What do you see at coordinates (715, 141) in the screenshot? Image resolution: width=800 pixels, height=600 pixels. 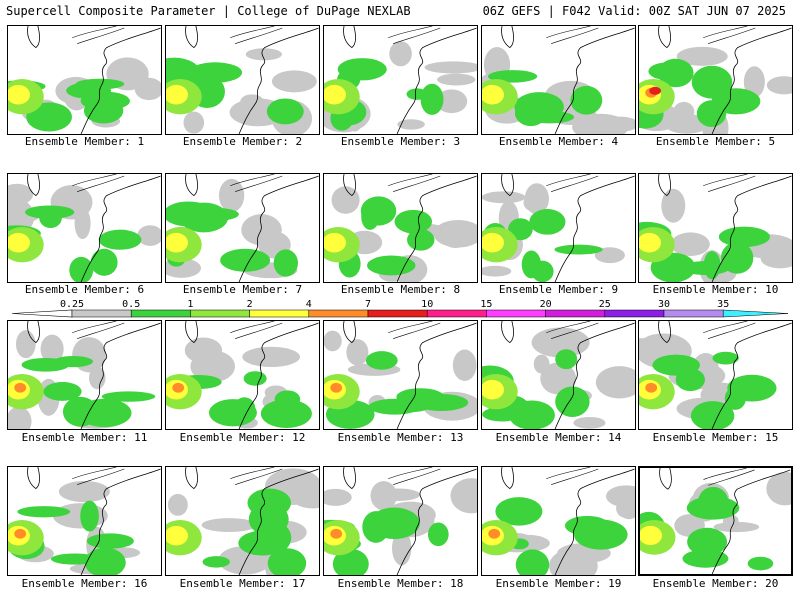 I see `ensemble-member-caption: Ensemble Member: 5` at bounding box center [715, 141].